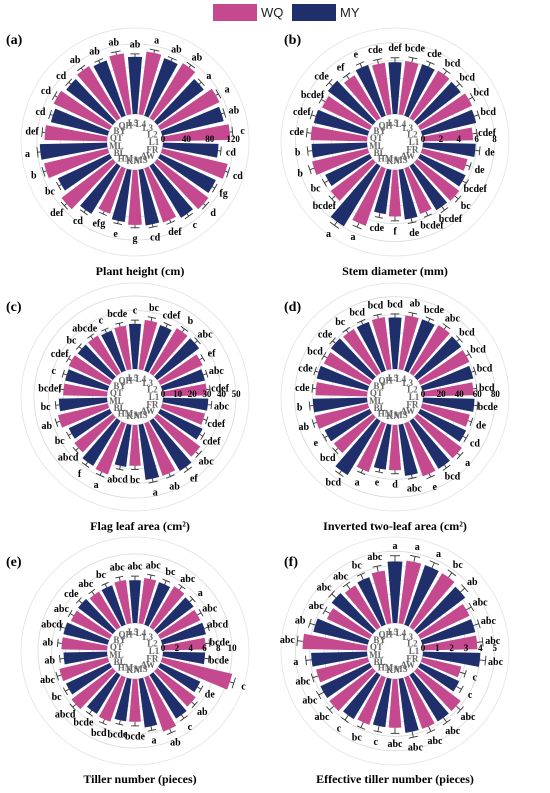 This screenshot has height=793, width=550. What do you see at coordinates (182, 414) in the screenshot?
I see `bar-wq-fr` at bounding box center [182, 414].